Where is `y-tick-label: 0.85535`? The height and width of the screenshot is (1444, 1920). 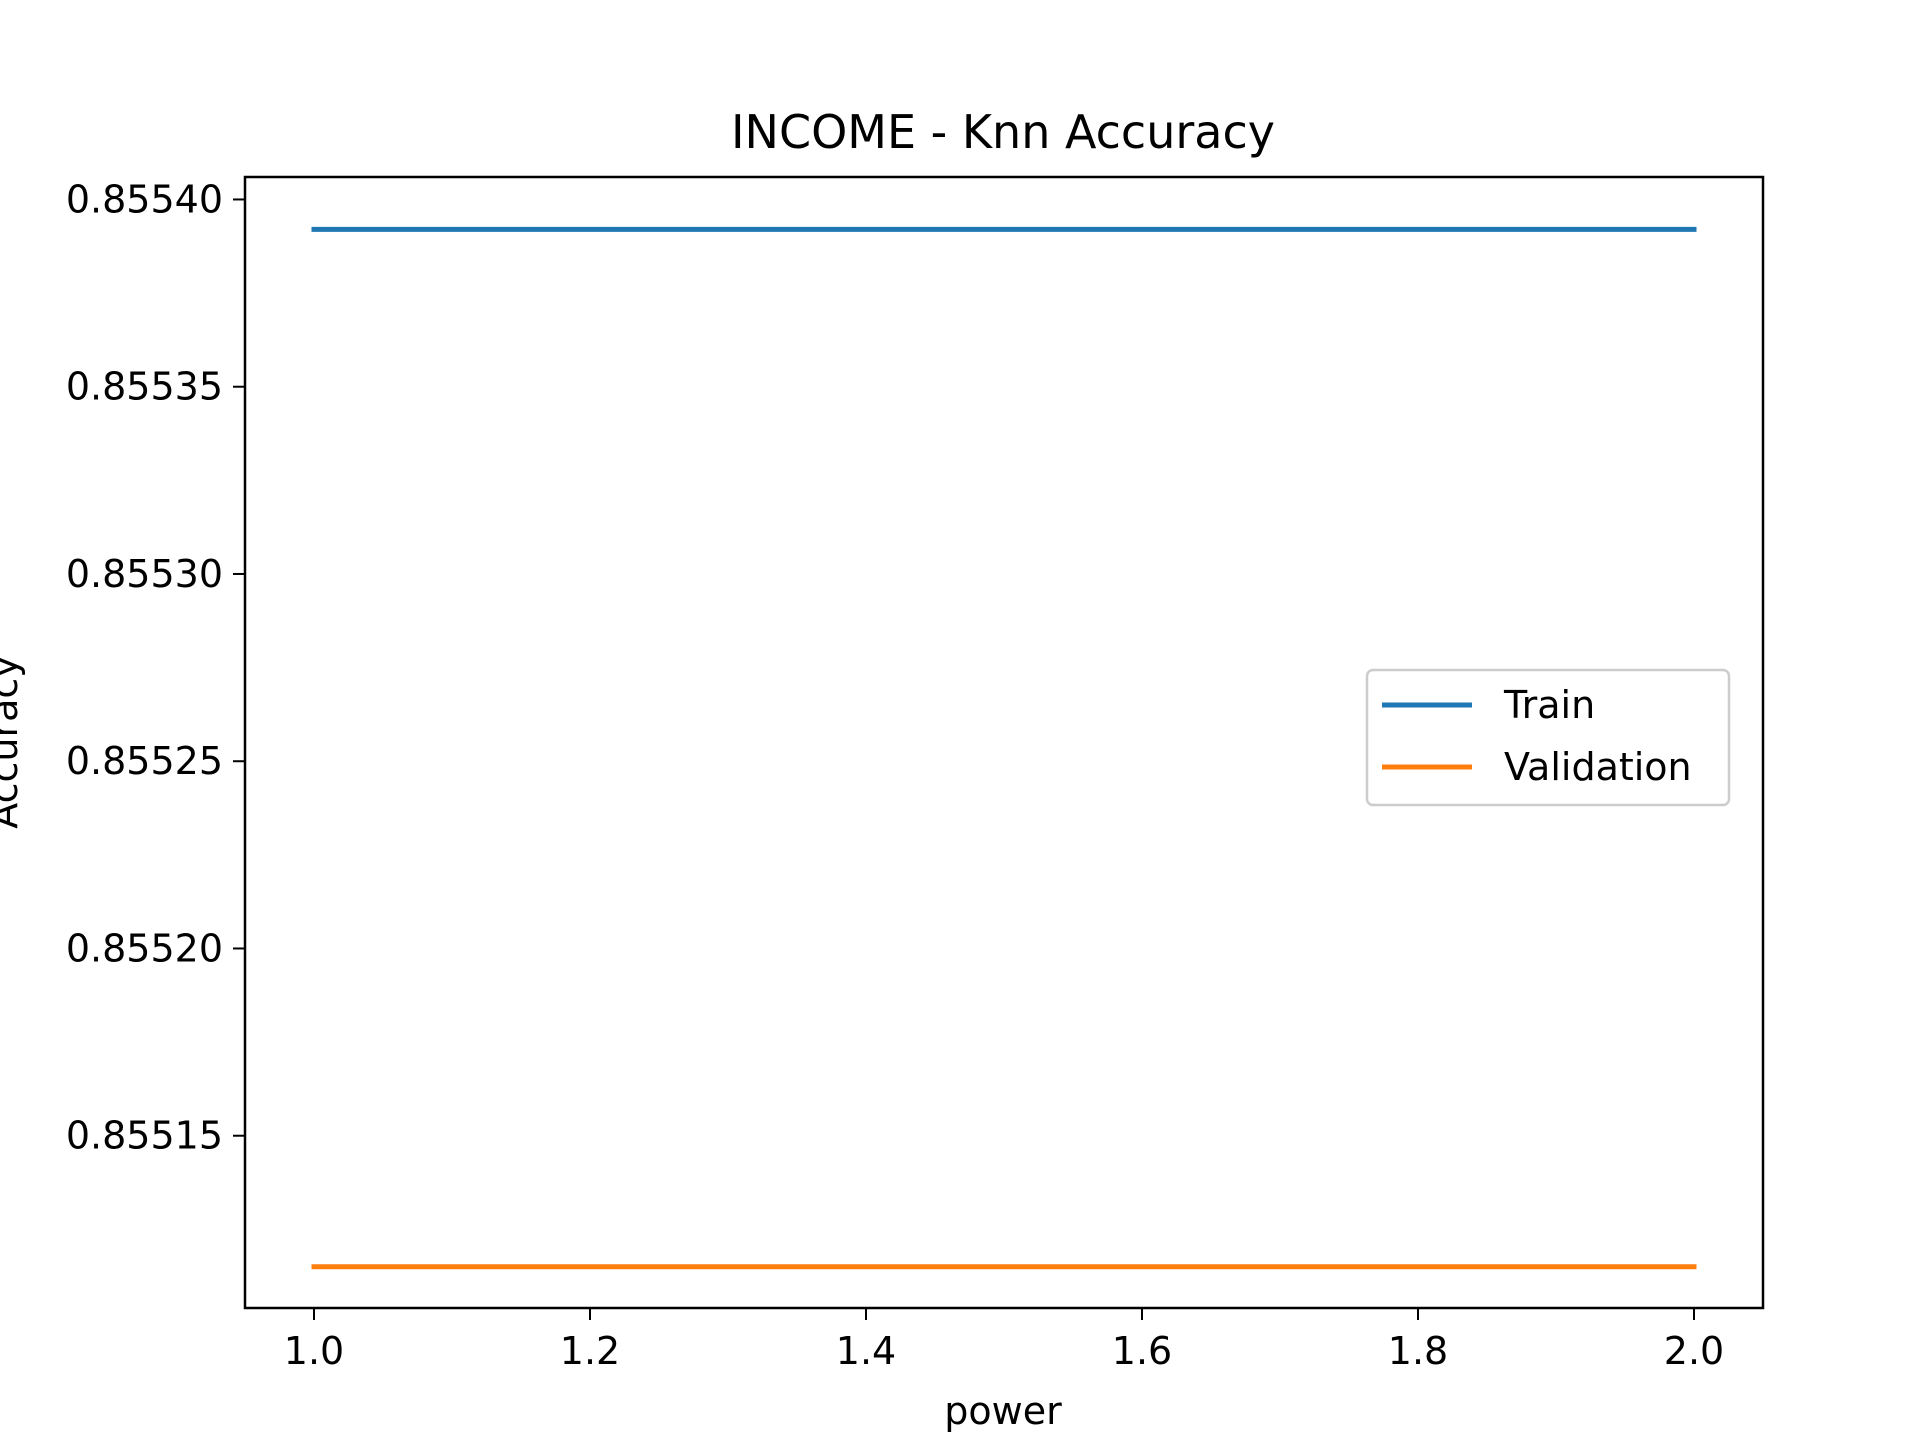
y-tick-label: 0.85535 is located at coordinates (144, 387).